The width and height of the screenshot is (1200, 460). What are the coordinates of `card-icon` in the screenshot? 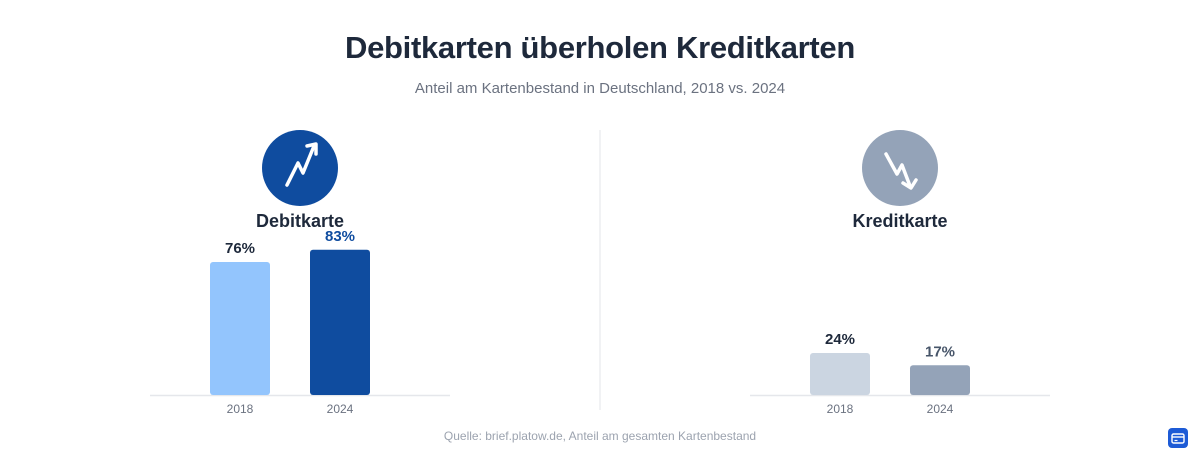 It's located at (1178, 438).